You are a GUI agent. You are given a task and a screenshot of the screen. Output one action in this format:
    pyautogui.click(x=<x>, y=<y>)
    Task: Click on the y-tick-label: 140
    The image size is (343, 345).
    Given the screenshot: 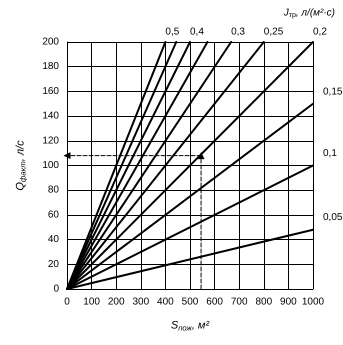 What is the action you would take?
    pyautogui.click(x=51, y=116)
    